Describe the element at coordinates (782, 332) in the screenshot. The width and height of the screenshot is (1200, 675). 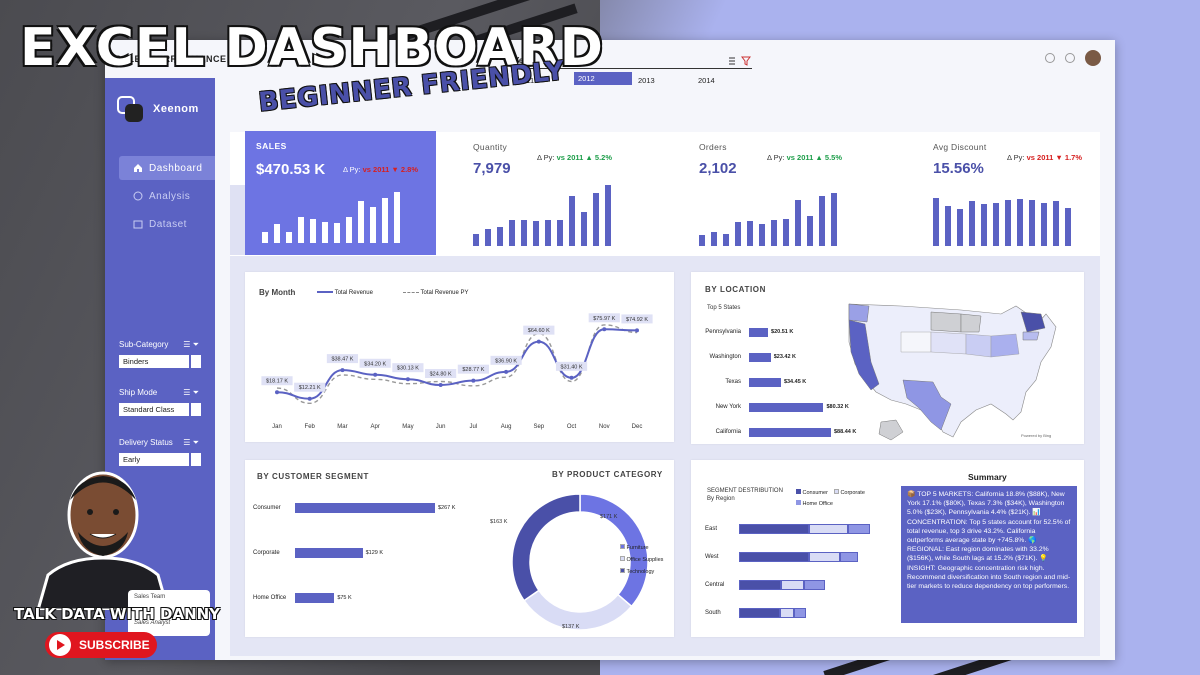
I see `state-value: $20.51 K` at that location.